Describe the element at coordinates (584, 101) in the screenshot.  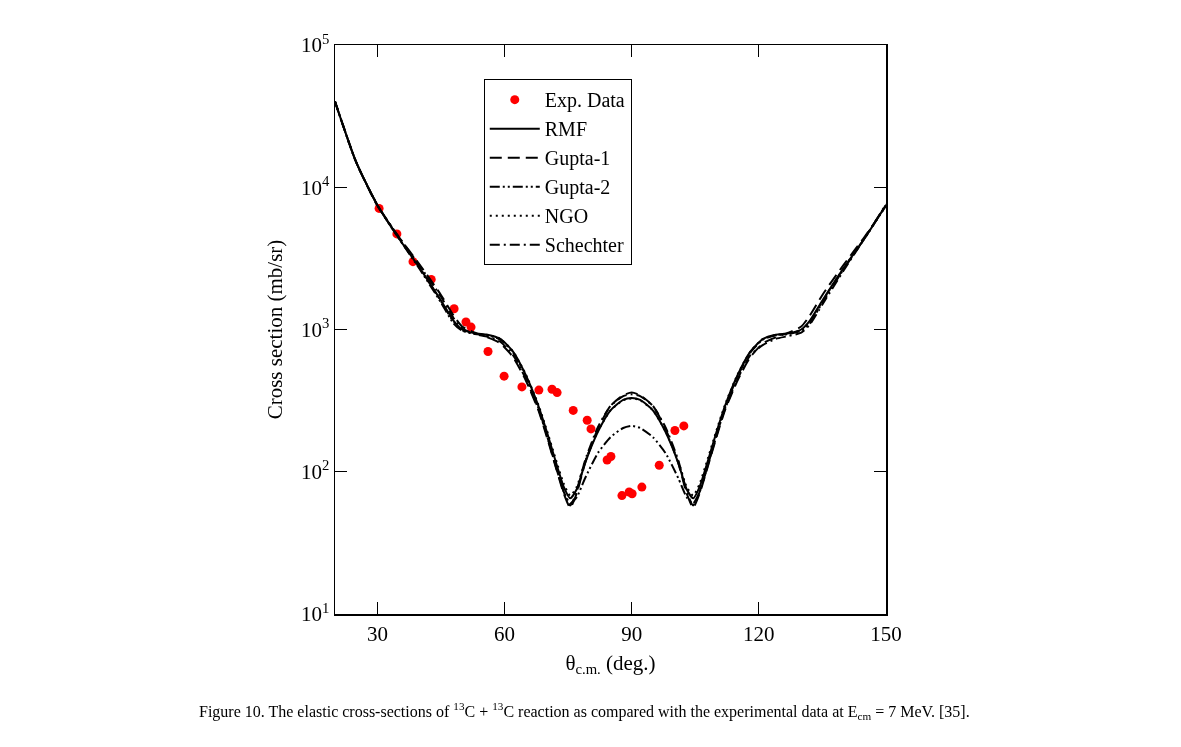
I see `legend-label: Exp. Data` at that location.